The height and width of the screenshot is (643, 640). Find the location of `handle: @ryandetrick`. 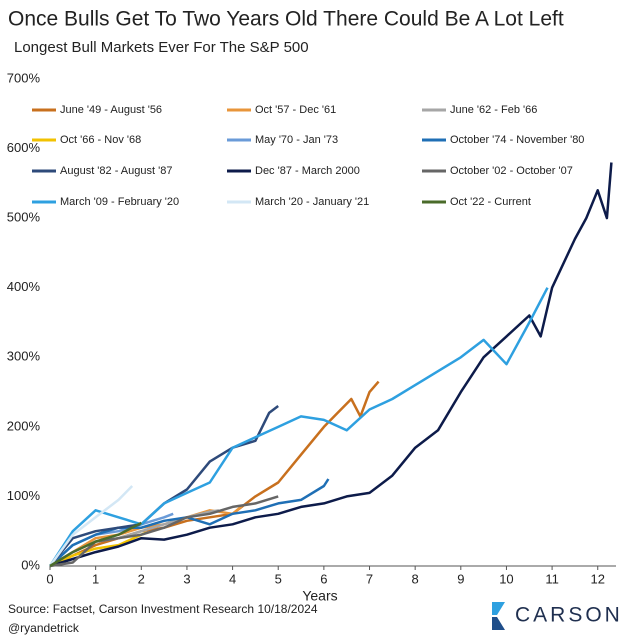

handle: @ryandetrick is located at coordinates (44, 628).